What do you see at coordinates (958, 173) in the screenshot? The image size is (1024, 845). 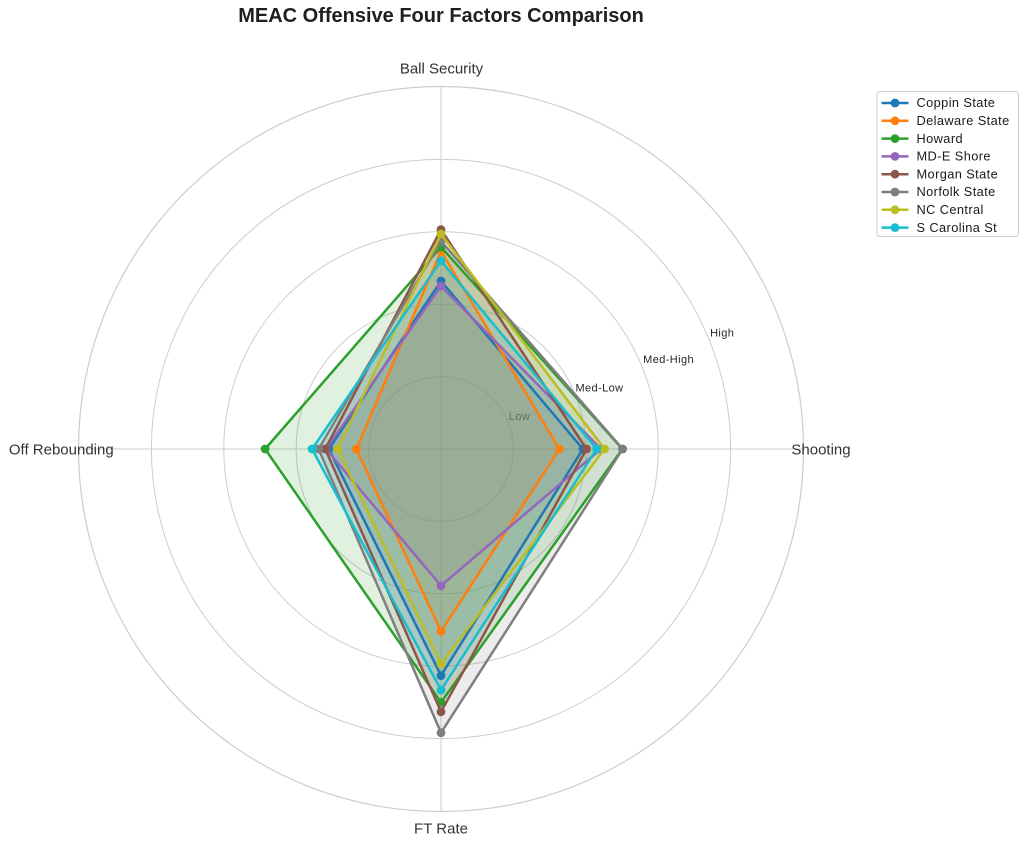 I see `svg-text: Morgan State` at bounding box center [958, 173].